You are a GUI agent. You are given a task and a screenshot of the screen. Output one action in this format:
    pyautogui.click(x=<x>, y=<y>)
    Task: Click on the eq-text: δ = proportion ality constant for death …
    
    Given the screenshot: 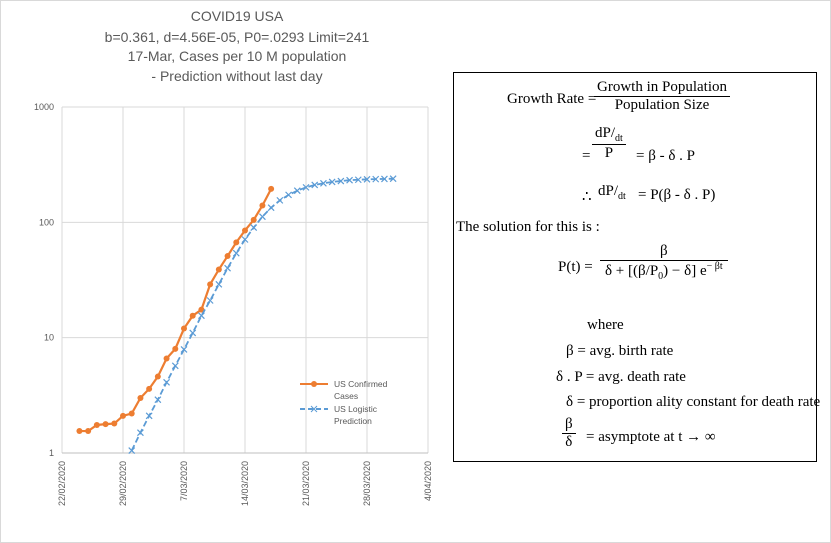 What is the action you would take?
    pyautogui.click(x=693, y=402)
    